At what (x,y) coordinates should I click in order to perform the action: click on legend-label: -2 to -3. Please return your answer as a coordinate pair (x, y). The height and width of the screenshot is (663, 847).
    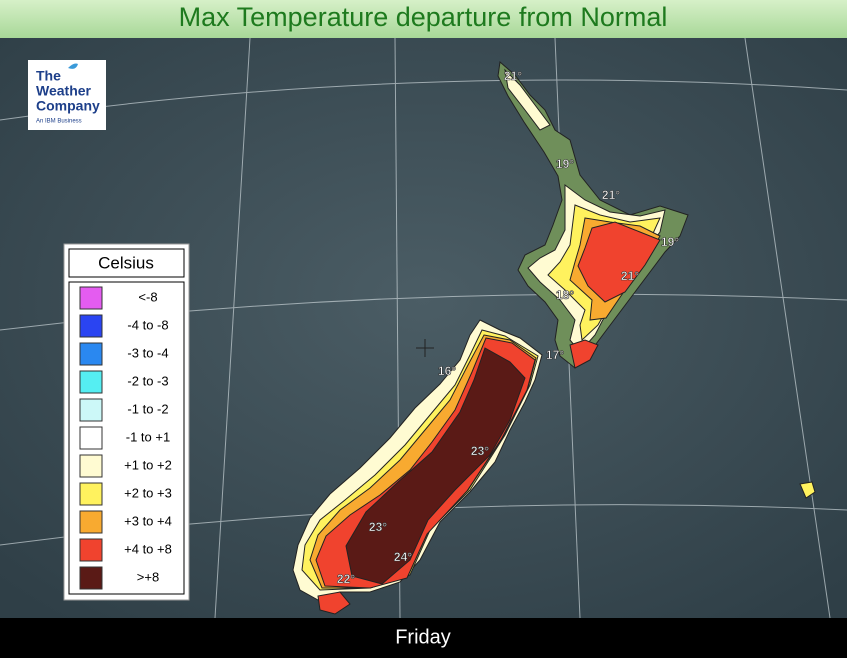
    Looking at the image, I should click on (147, 380).